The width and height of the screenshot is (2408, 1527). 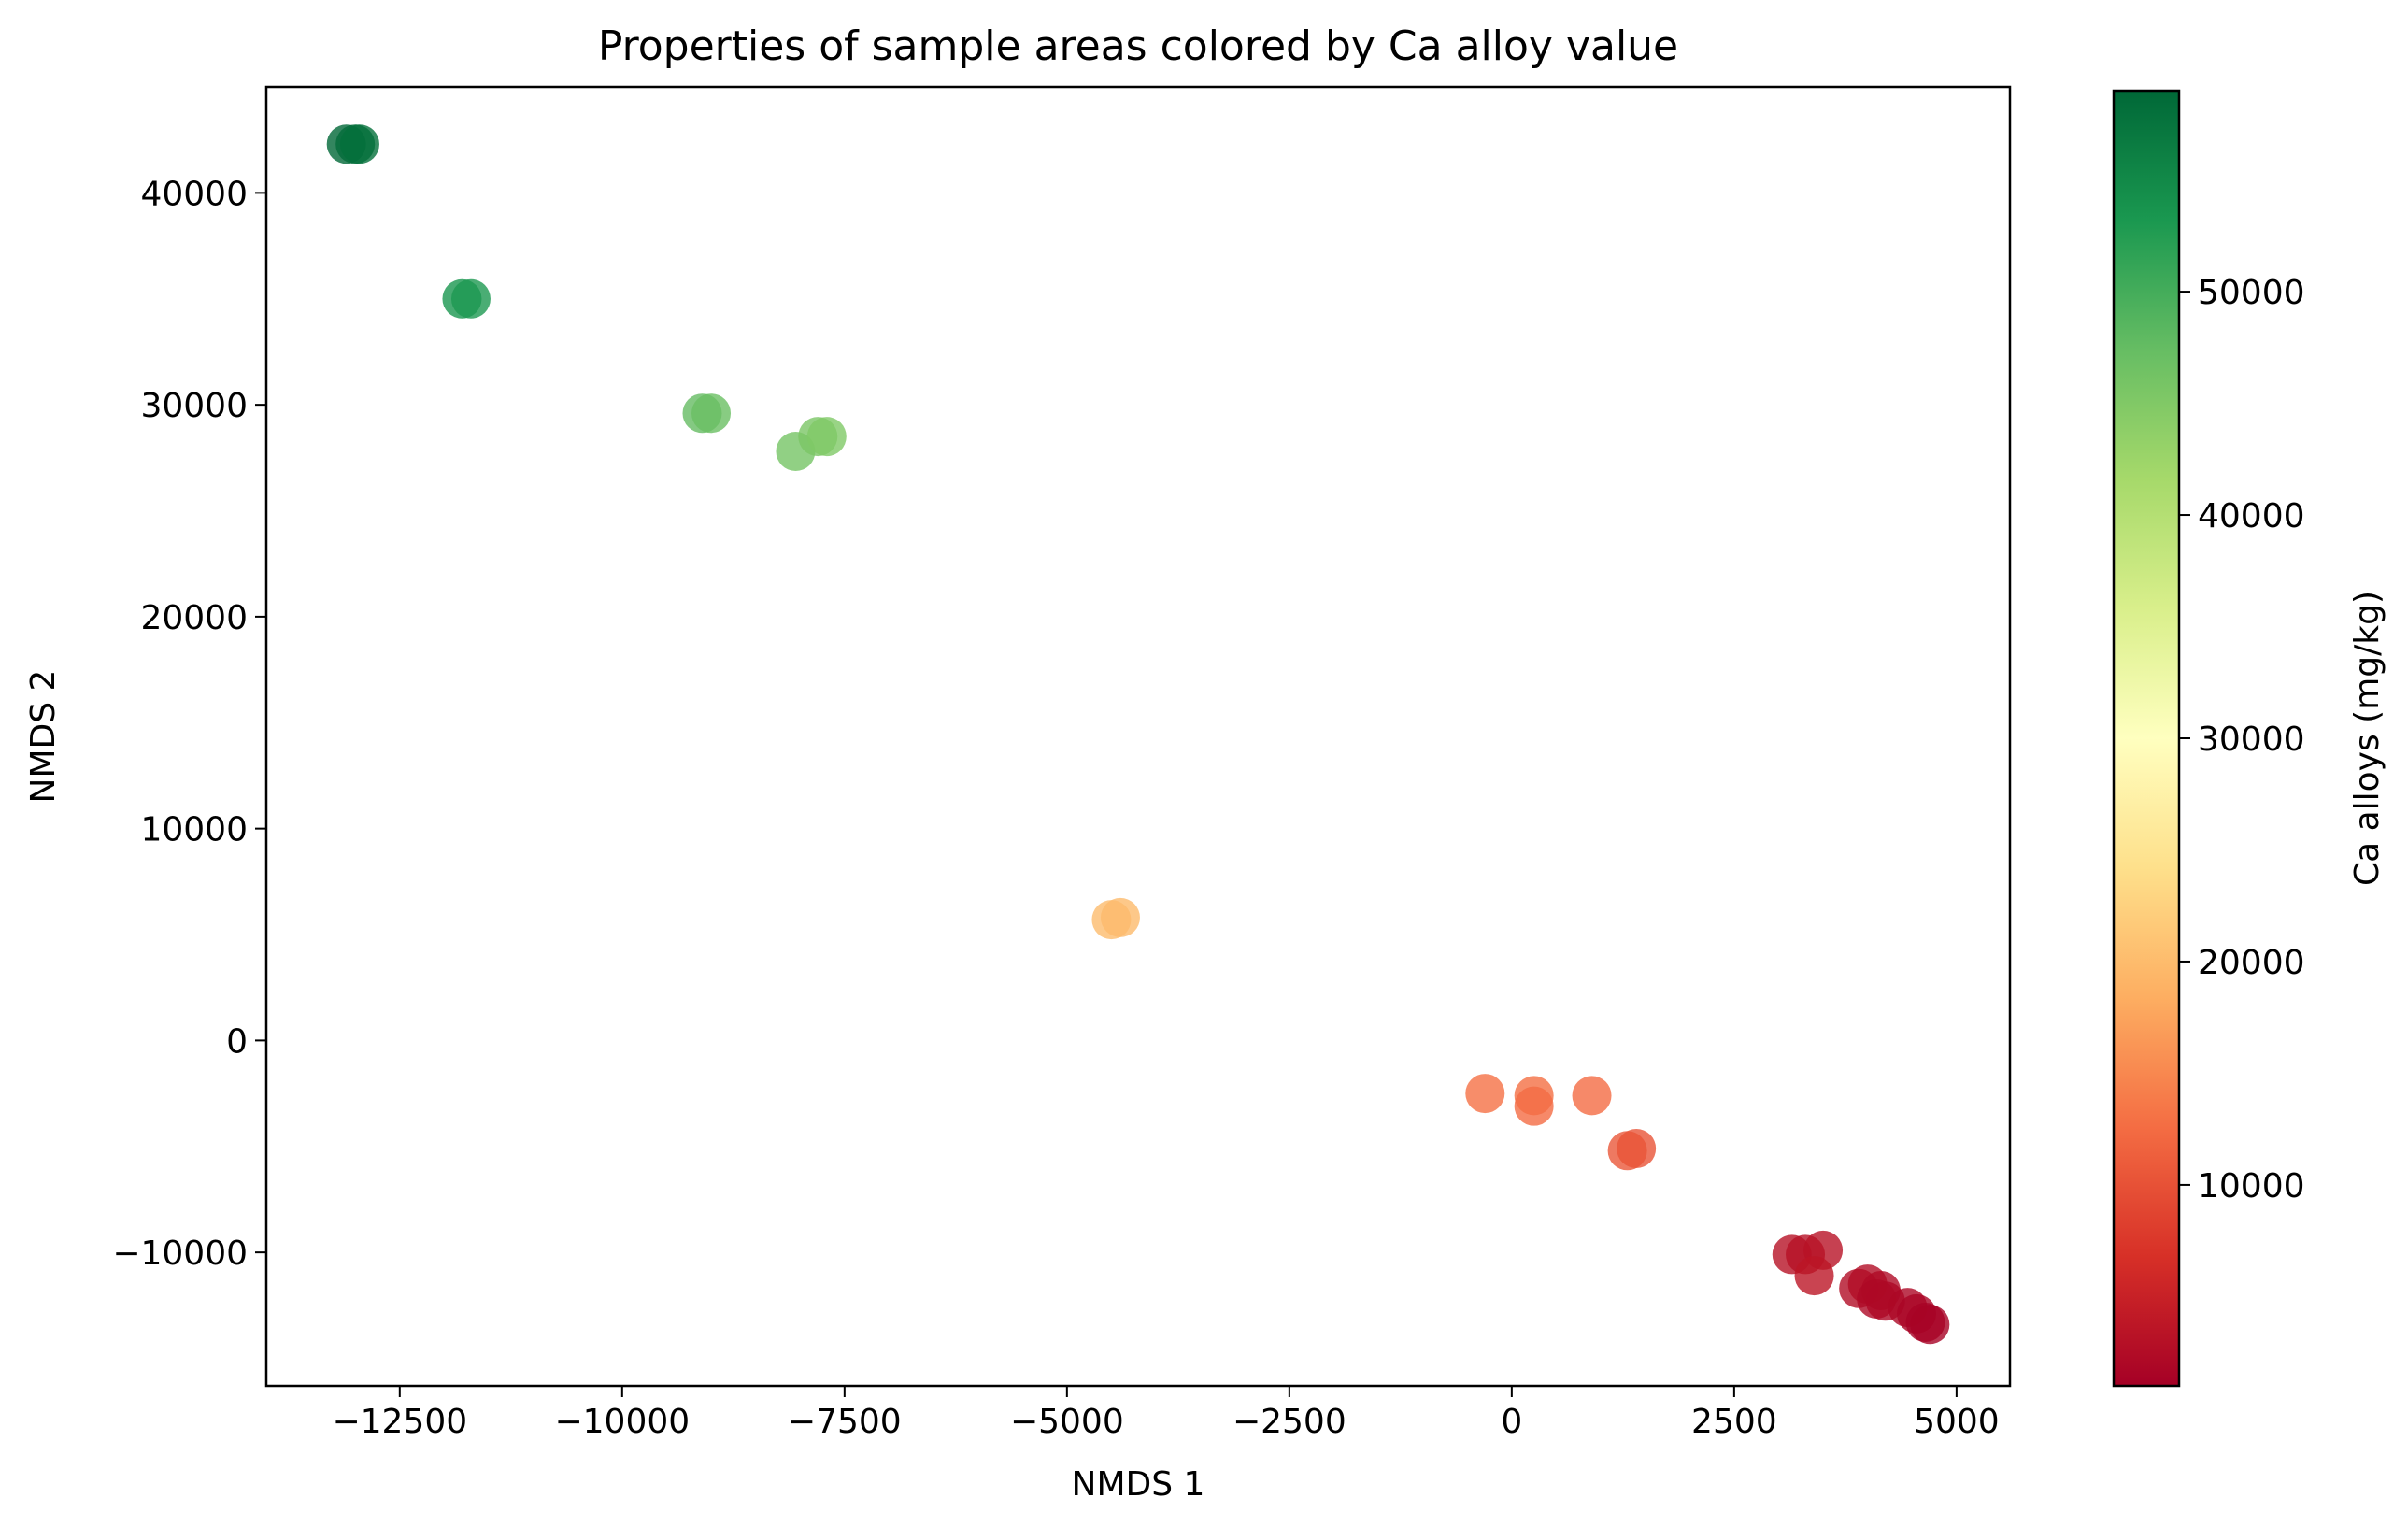 What do you see at coordinates (189, 724) in the screenshot?
I see `y-axis-ticks: −10000 0 10000 20000 30000 40000` at bounding box center [189, 724].